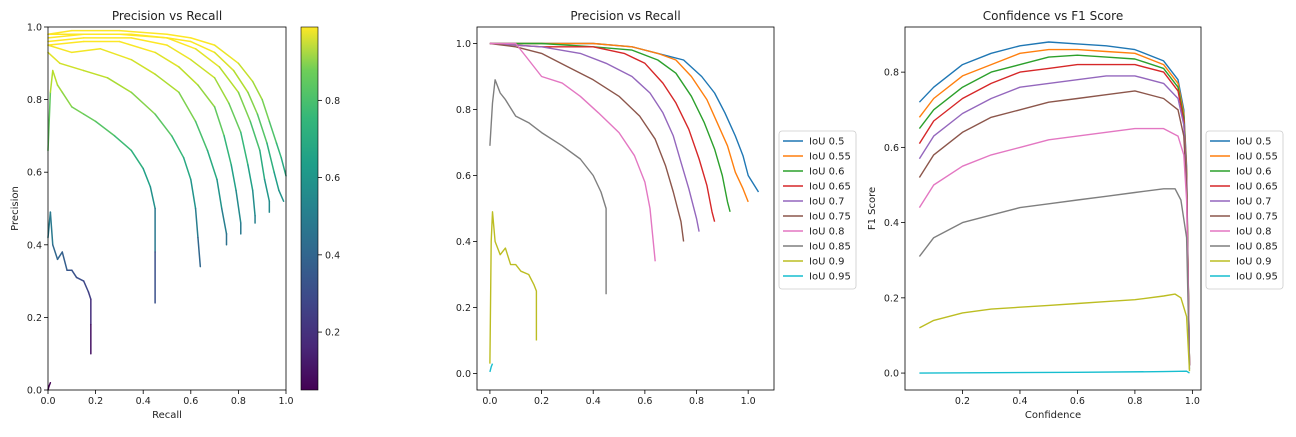  Describe the element at coordinates (47, 401) in the screenshot. I see `x-tick-label: 0.0` at that location.